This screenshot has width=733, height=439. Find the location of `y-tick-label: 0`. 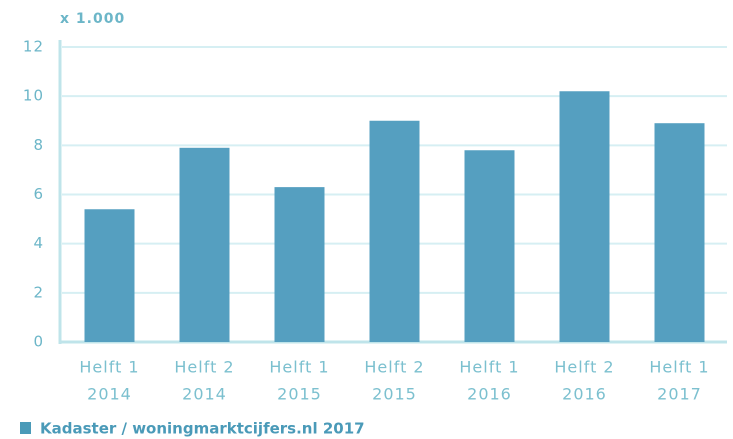

y-tick-label: 0 is located at coordinates (38, 342).